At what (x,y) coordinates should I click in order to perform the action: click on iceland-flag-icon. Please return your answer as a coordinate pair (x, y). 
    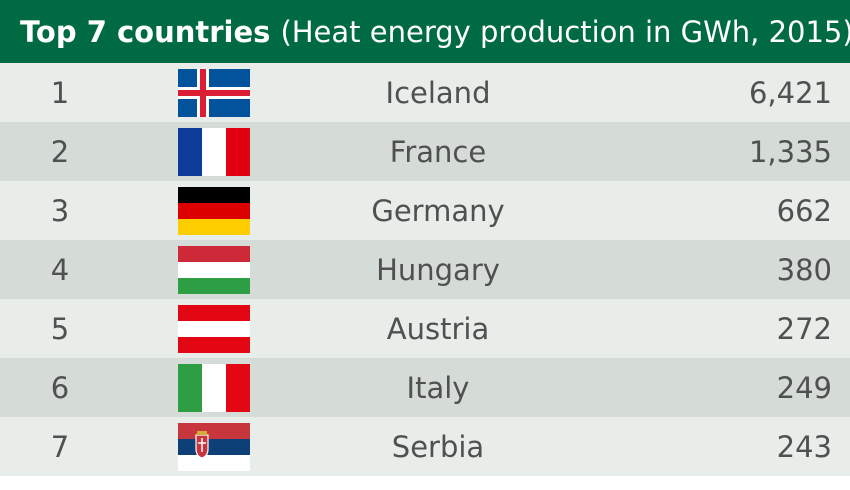
    Looking at the image, I should click on (214, 92).